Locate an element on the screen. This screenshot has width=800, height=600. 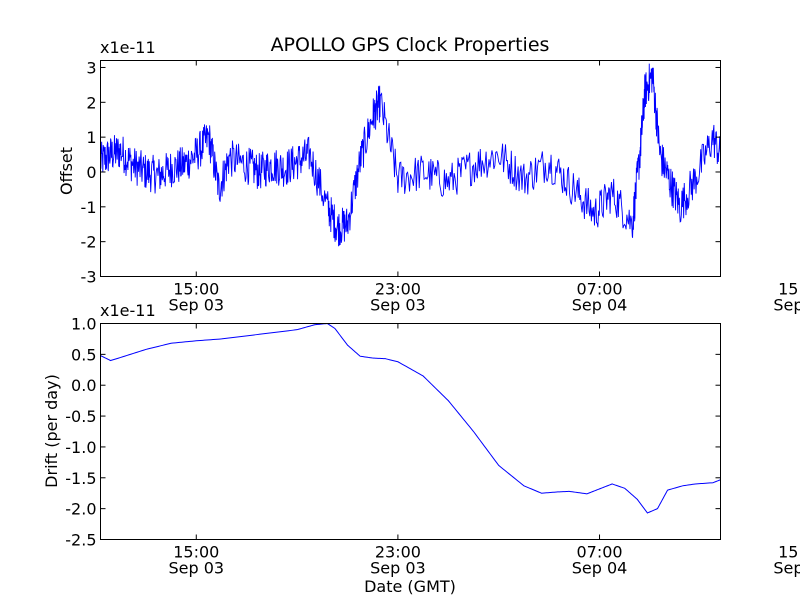
chart-title: APOLLO GPS Clock Properties is located at coordinates (410, 45).